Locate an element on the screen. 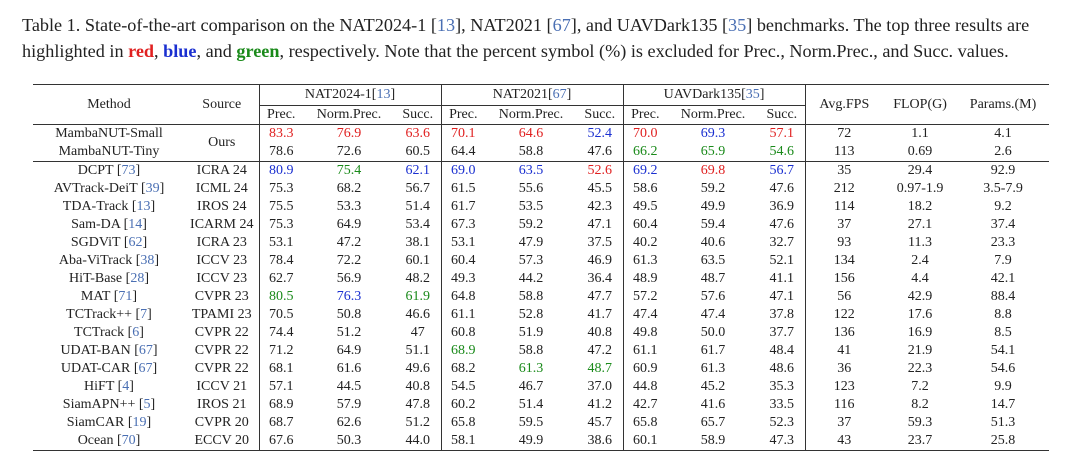 Image resolution: width=1080 pixels, height=472 pixels. citation-link: 28 is located at coordinates (137, 278).